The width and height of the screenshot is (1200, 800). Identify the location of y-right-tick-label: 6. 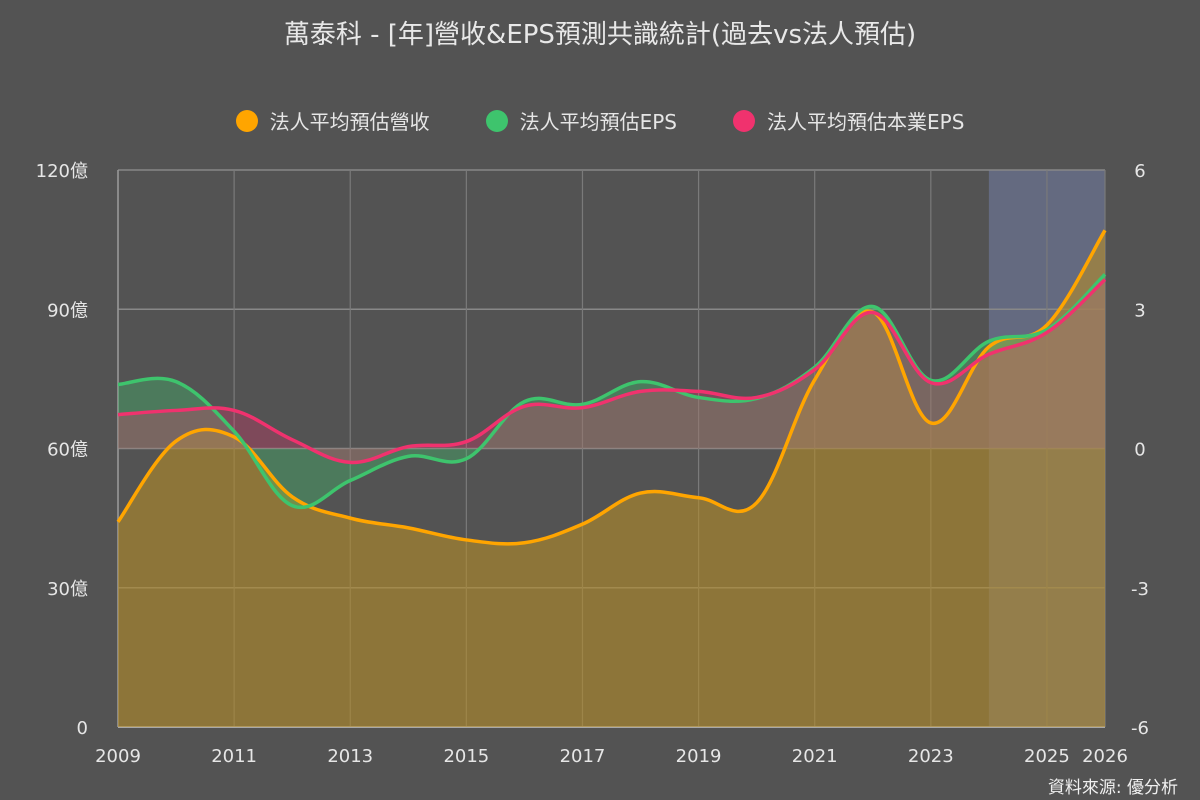
(1139, 171).